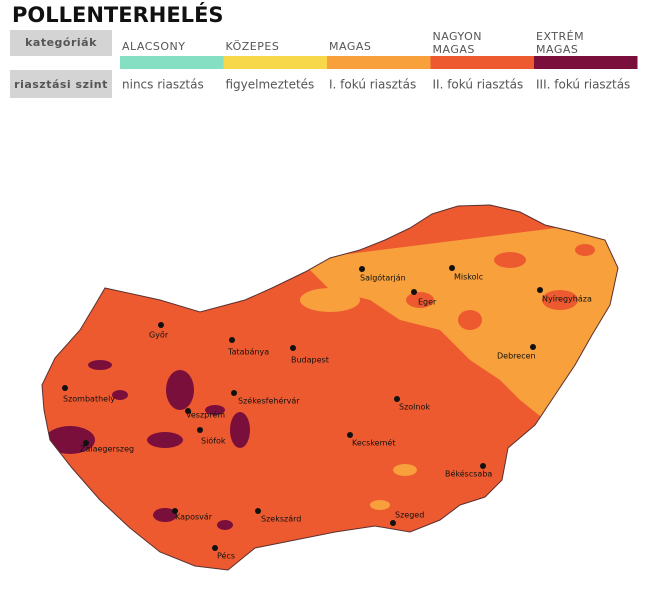 The width and height of the screenshot is (659, 600). Describe the element at coordinates (373, 443) in the screenshot. I see `city-label: Kecskemét` at that location.